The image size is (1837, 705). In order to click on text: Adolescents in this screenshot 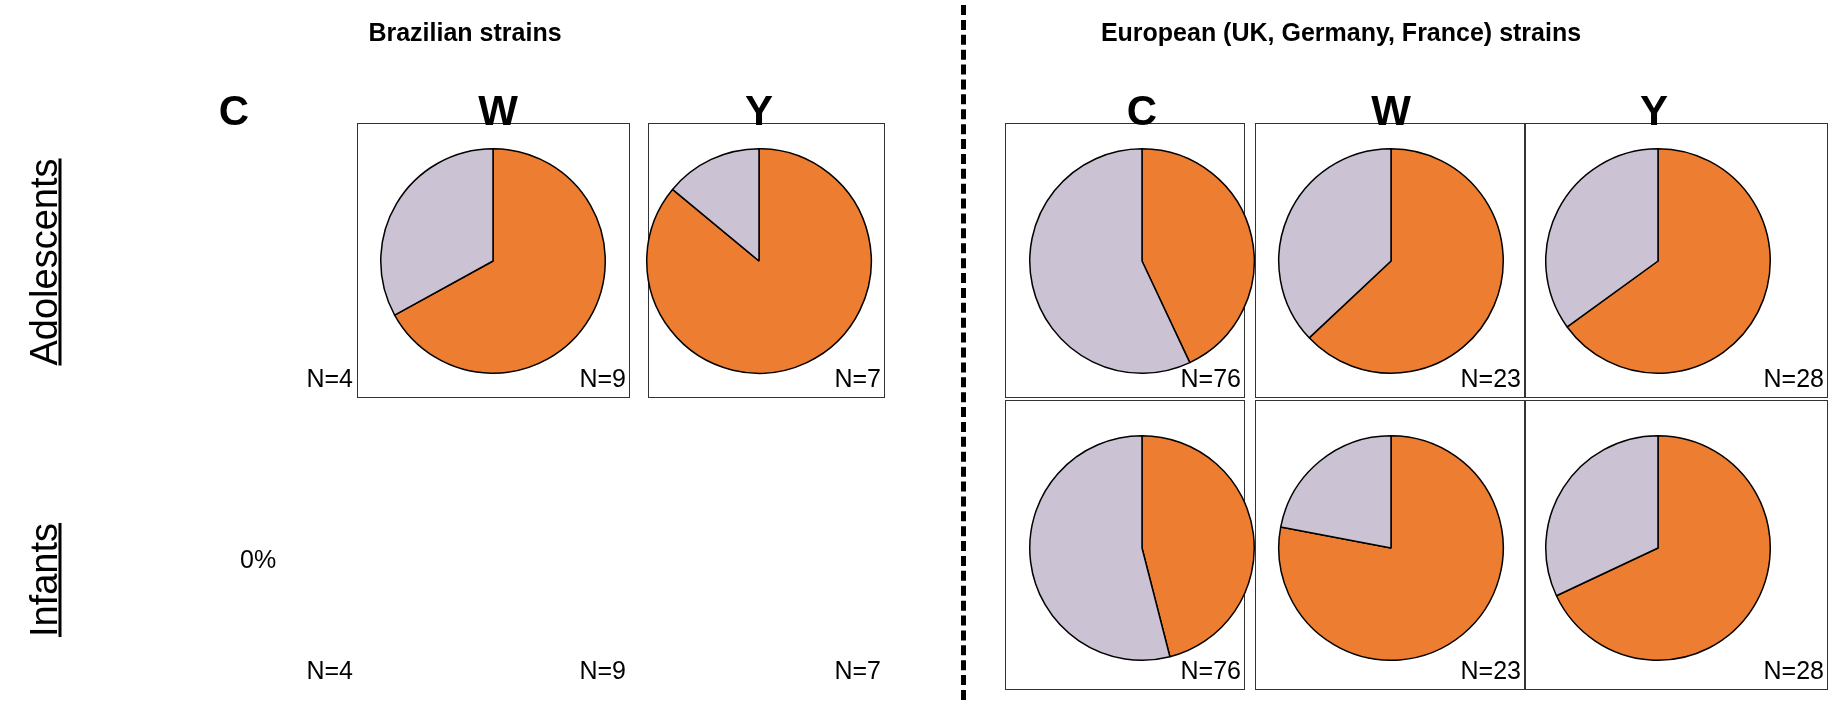, I will do `click(44, 262)`.